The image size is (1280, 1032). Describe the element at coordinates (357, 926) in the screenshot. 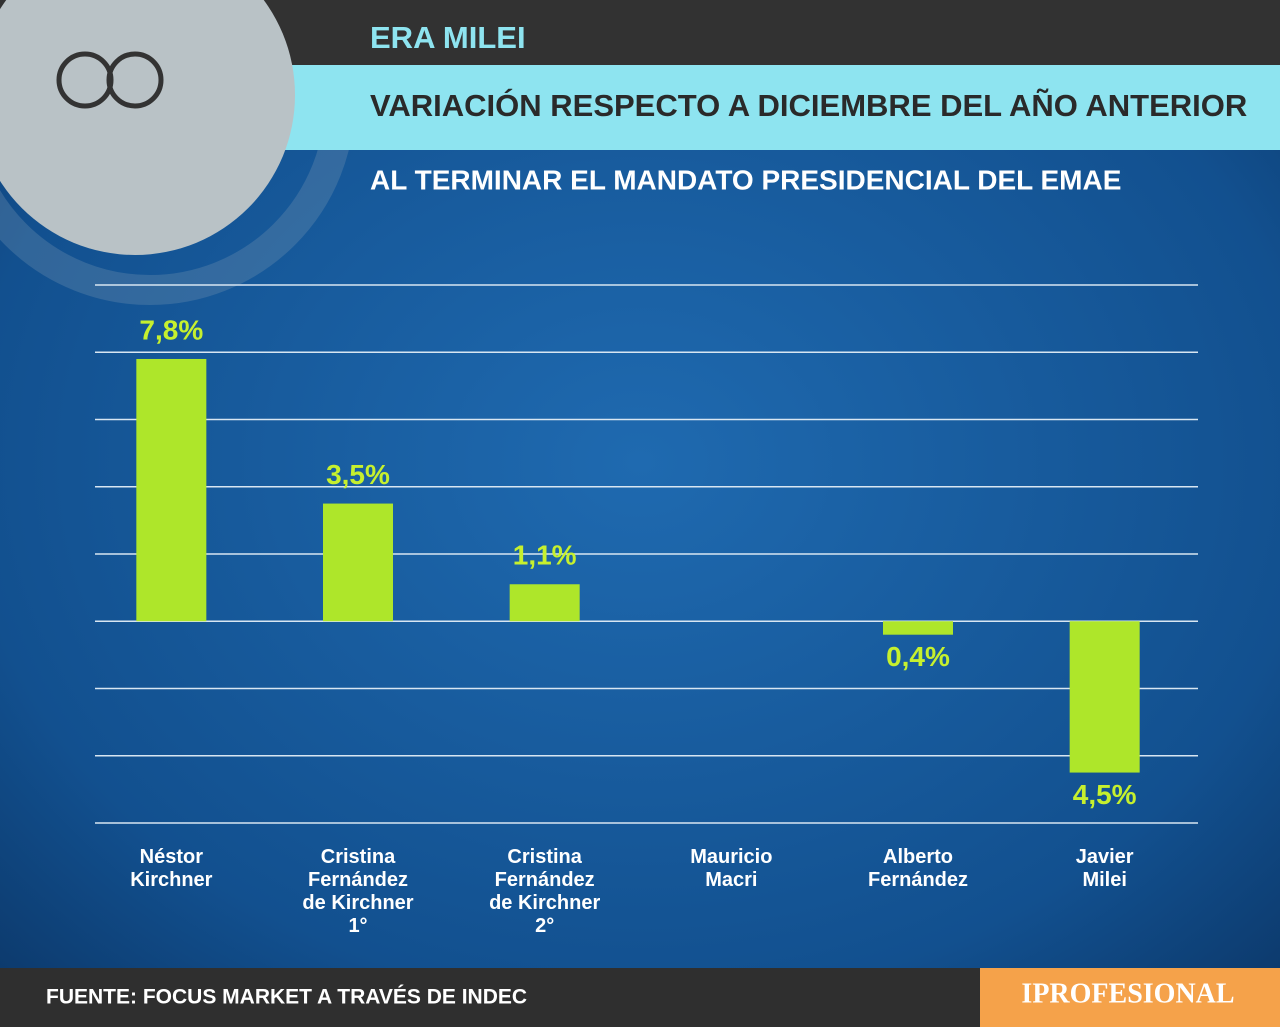

I see `x-tick-label-line: 1°` at that location.